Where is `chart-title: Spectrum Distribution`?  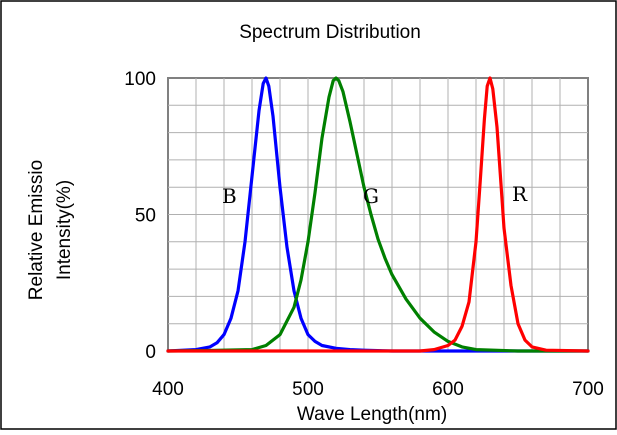 chart-title: Spectrum Distribution is located at coordinates (330, 32).